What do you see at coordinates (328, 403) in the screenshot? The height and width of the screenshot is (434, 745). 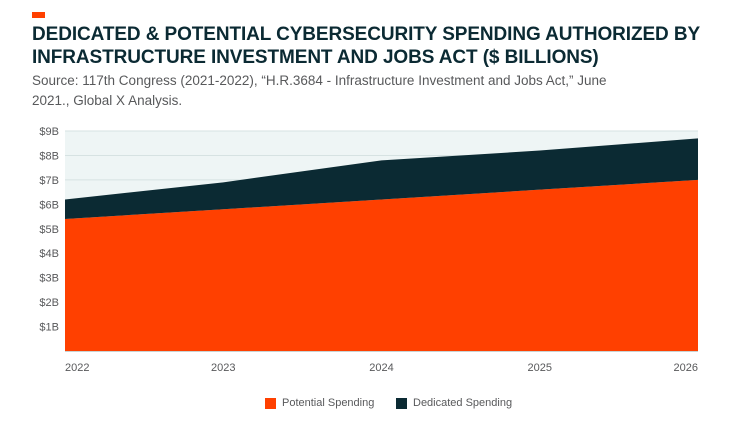 I see `legend-label-potential: Potential Spending` at bounding box center [328, 403].